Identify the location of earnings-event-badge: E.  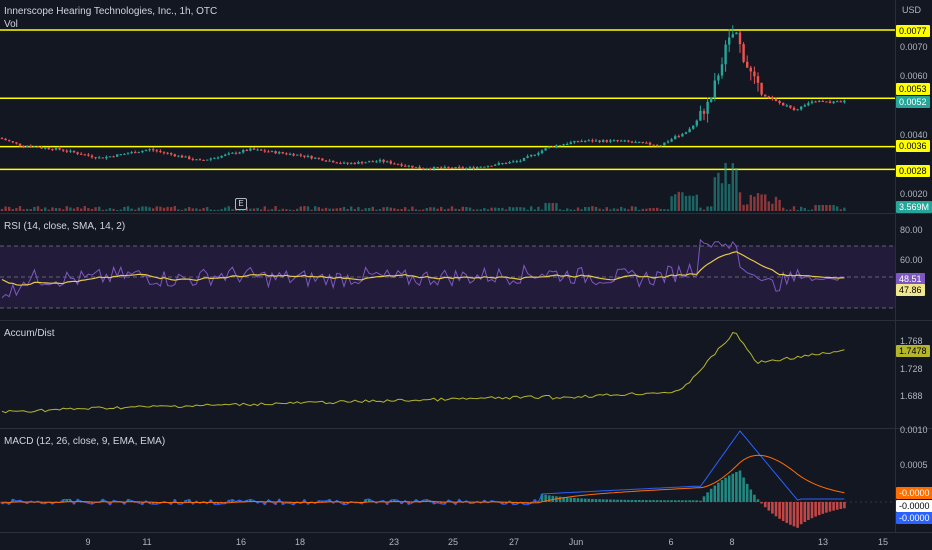
(241, 204).